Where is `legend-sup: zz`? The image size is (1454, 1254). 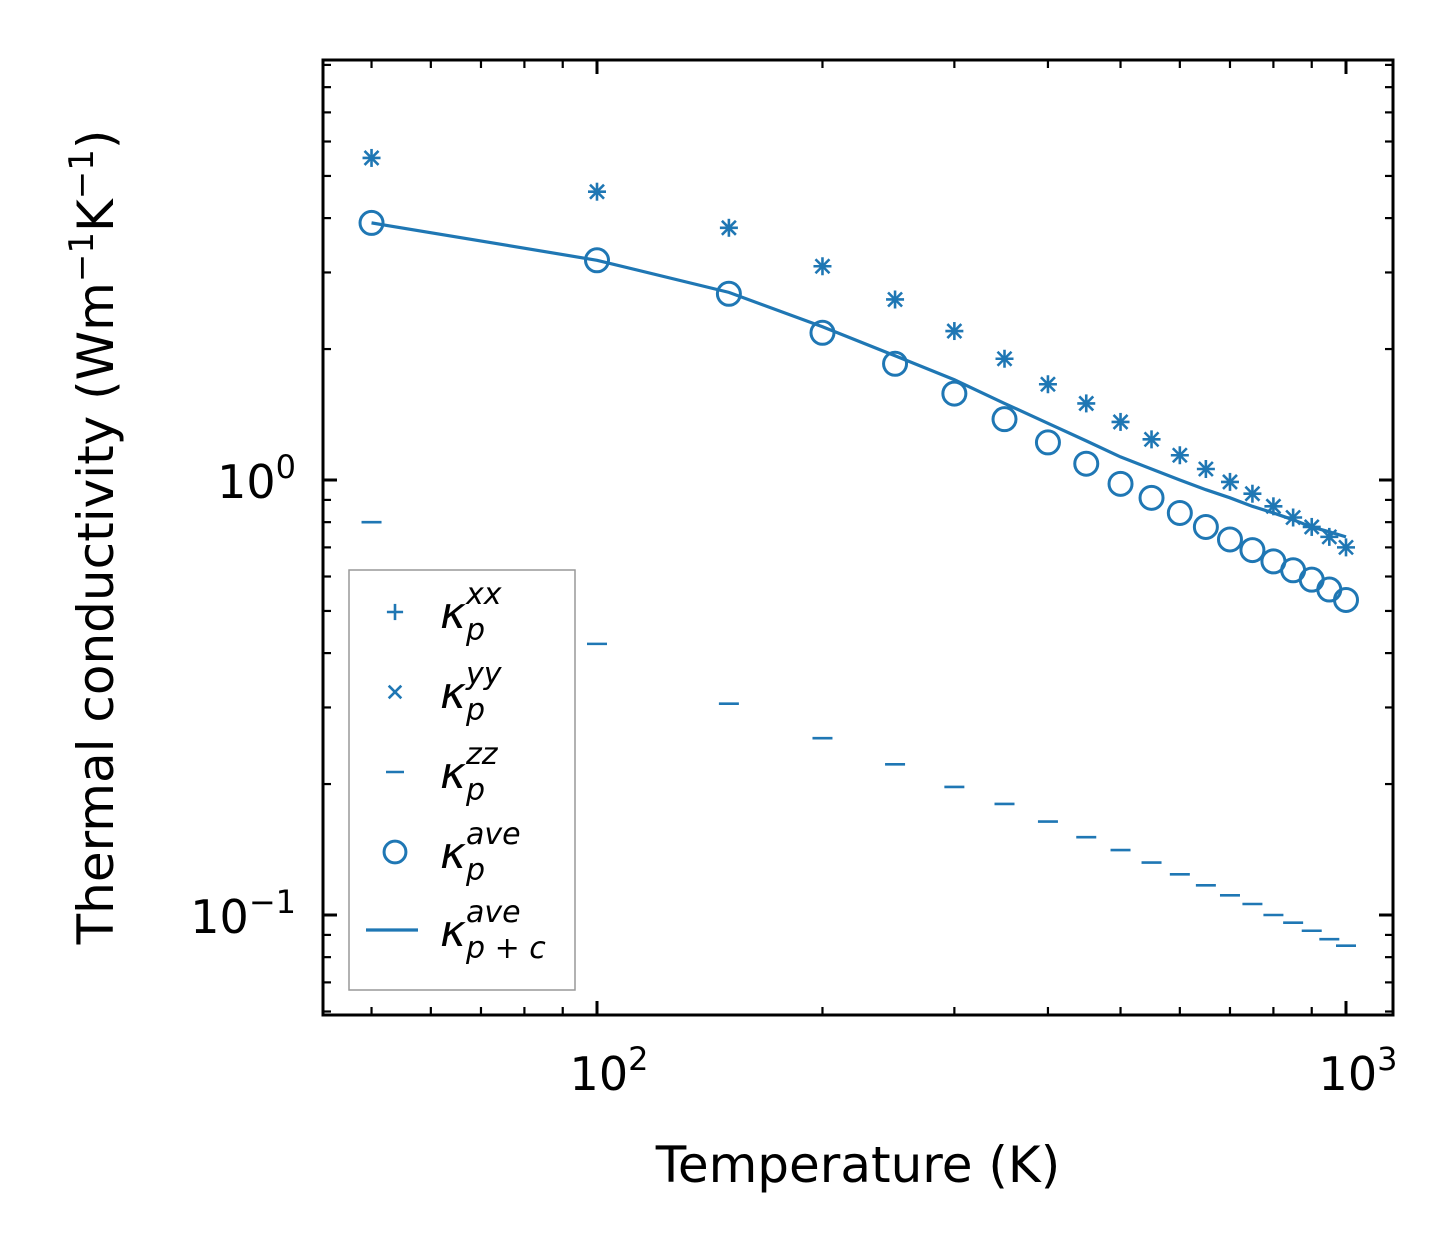
legend-sup: zz is located at coordinates (482, 754).